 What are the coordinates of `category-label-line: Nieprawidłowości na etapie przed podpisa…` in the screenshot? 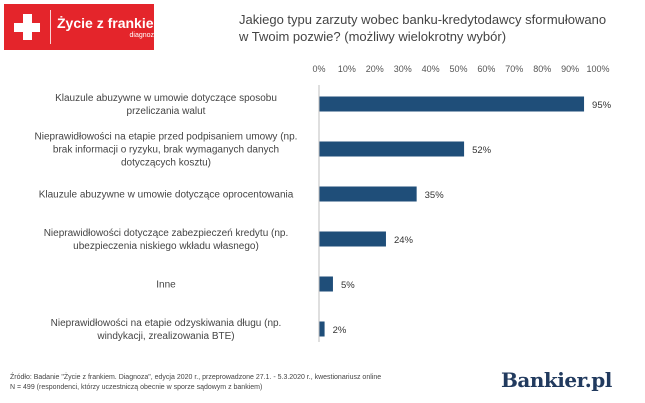 It's located at (166, 137).